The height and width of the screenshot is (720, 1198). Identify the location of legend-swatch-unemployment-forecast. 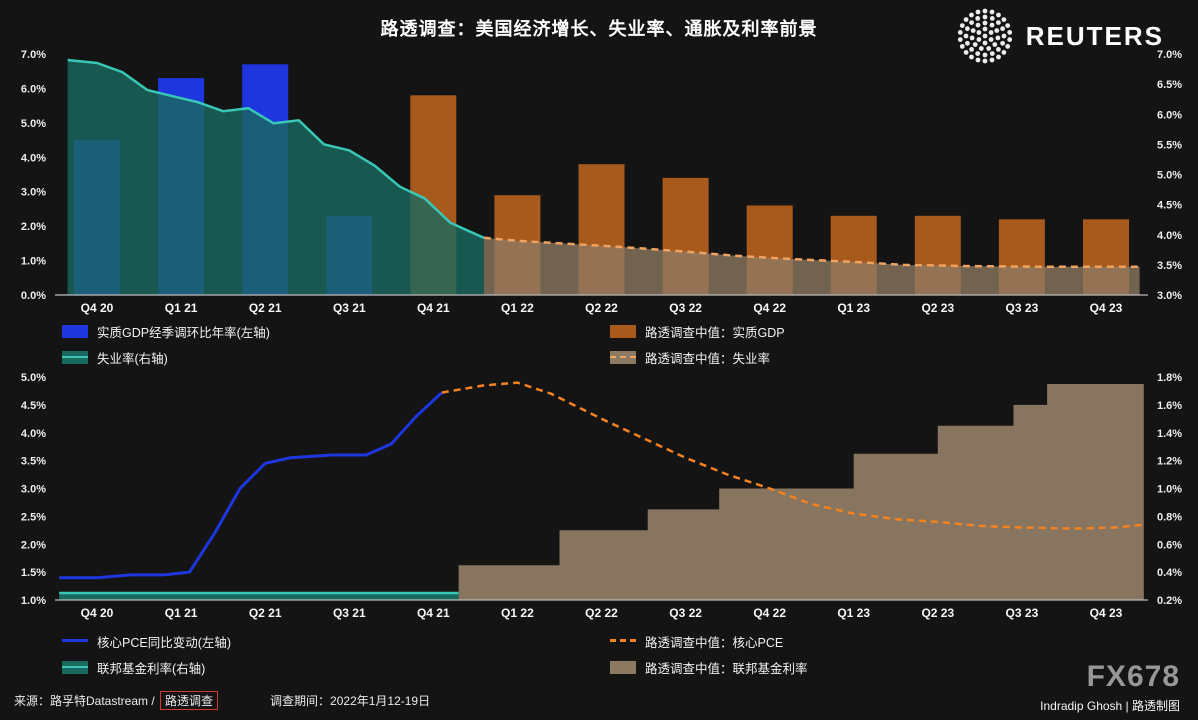
(623, 357).